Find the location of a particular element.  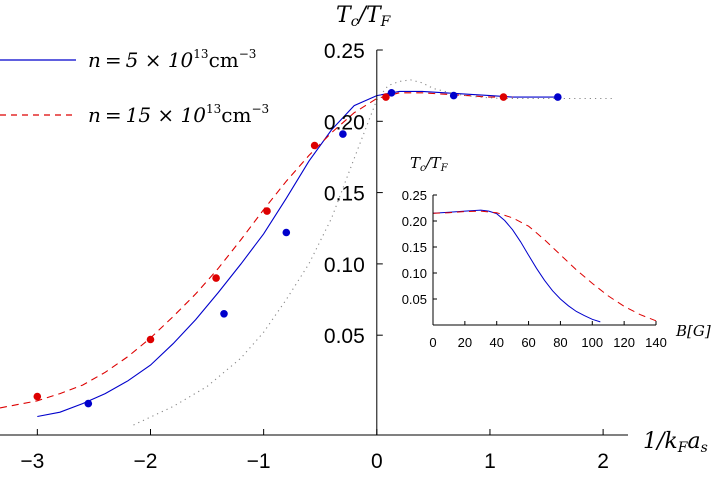

inset-y-axis-title: Tc/TF is located at coordinates (429, 164).